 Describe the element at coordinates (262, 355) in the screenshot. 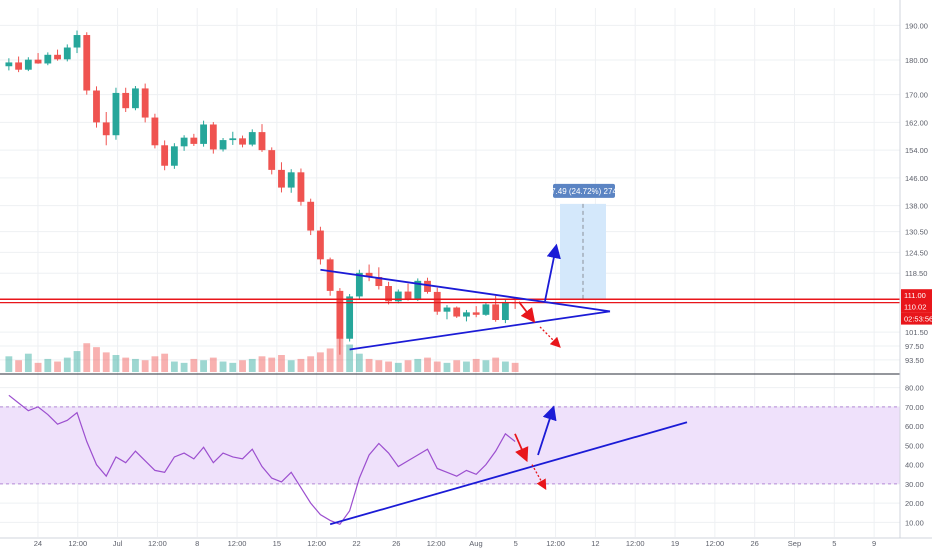

I see `volume-bars` at that location.